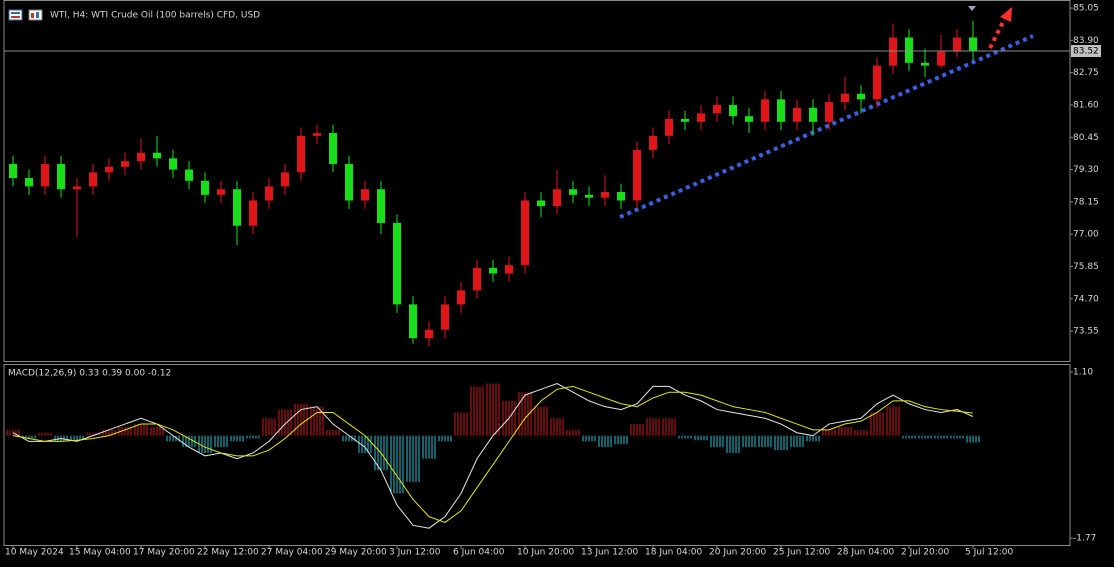  I want to click on x-tick-label: 3 Jun 12:00, so click(415, 553).